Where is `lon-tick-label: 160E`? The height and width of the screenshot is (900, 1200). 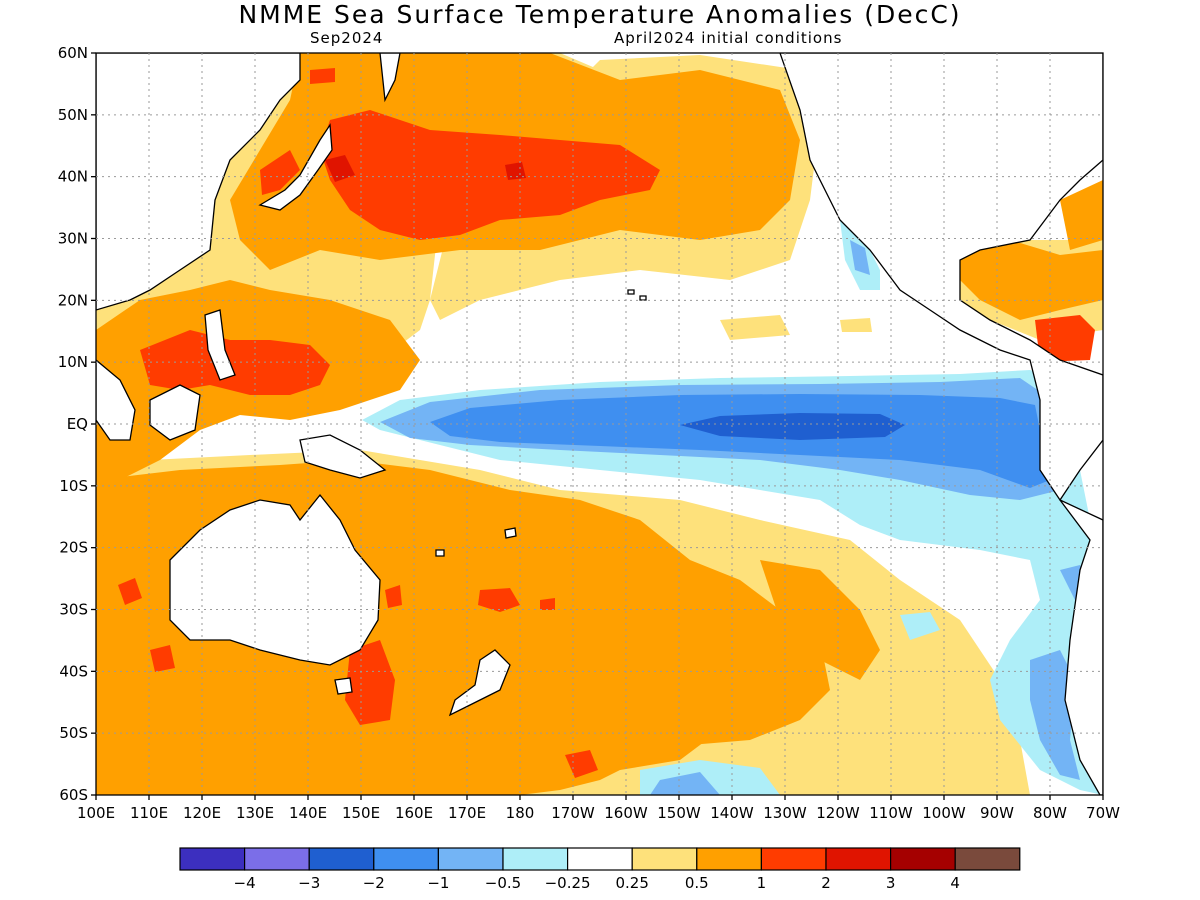
lon-tick-label: 160E is located at coordinates (414, 813).